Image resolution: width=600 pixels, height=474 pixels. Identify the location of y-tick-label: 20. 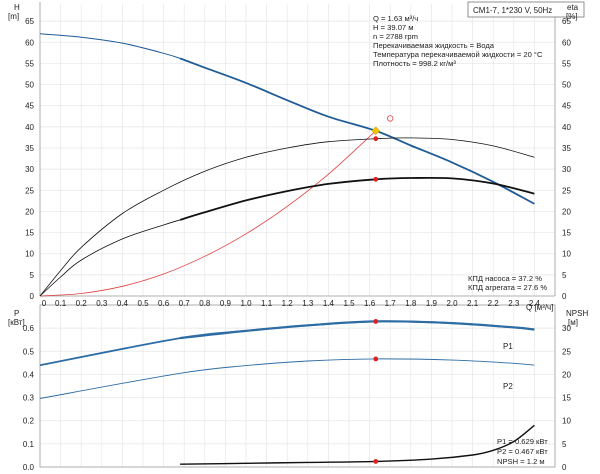
(29, 211).